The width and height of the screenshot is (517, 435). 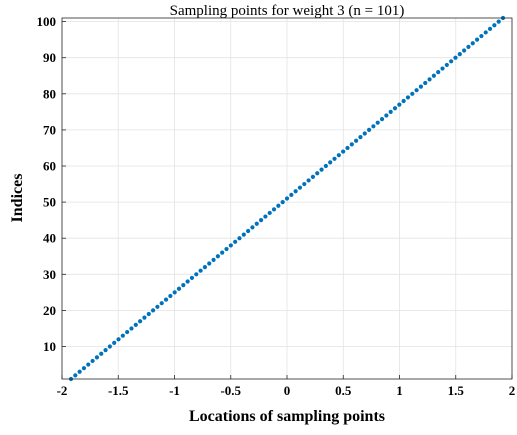 What do you see at coordinates (287, 416) in the screenshot?
I see `x-axis-label: Locations of sampling points` at bounding box center [287, 416].